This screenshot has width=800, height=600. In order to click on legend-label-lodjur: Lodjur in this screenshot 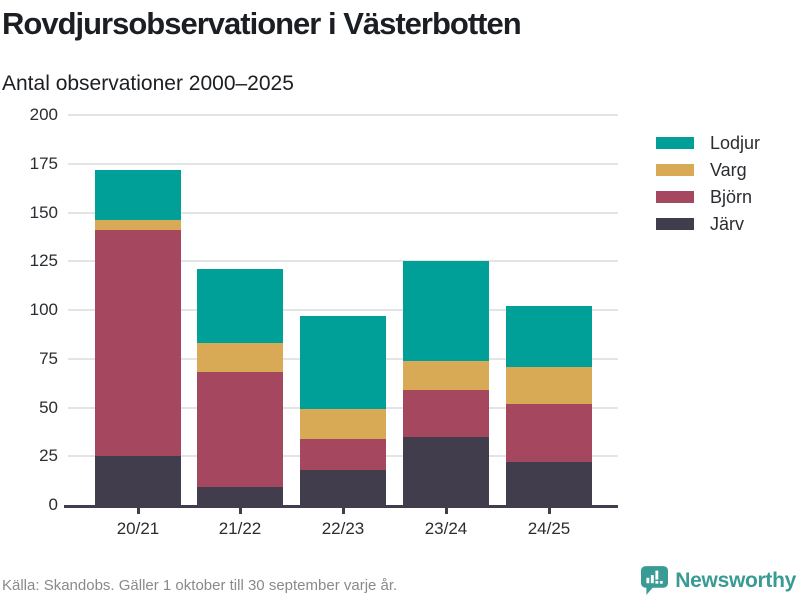, I will do `click(735, 142)`.